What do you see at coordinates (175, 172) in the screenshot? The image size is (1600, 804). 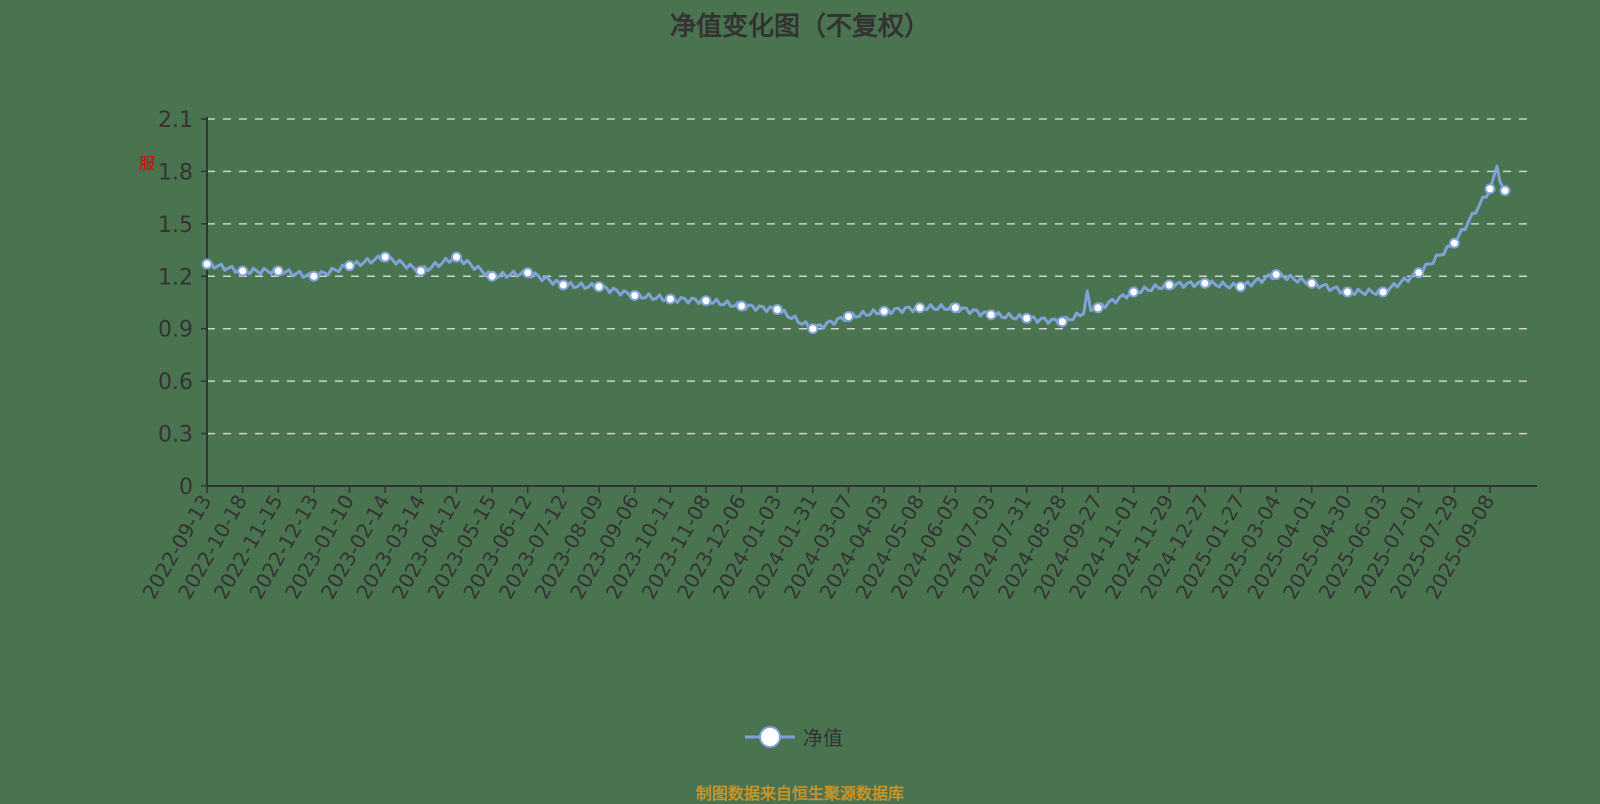 I see `y-tick-label: 1.8` at bounding box center [175, 172].